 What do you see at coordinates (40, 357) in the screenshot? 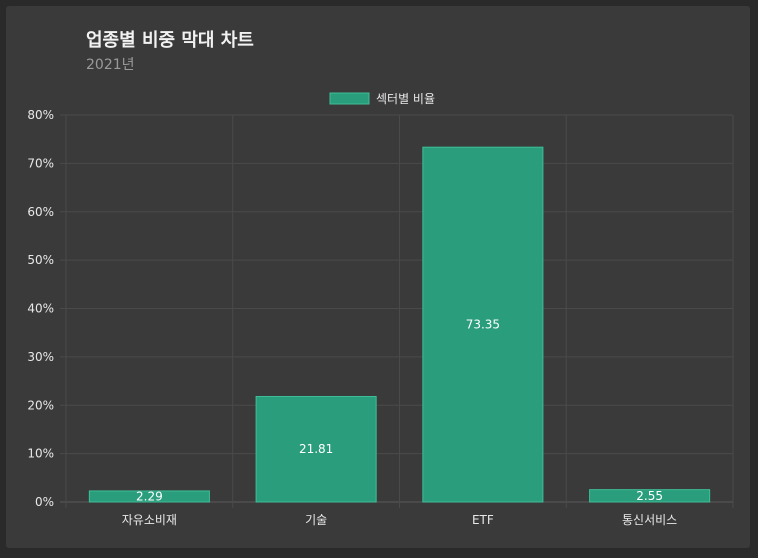
I see `y-tick-label: 30%` at bounding box center [40, 357].